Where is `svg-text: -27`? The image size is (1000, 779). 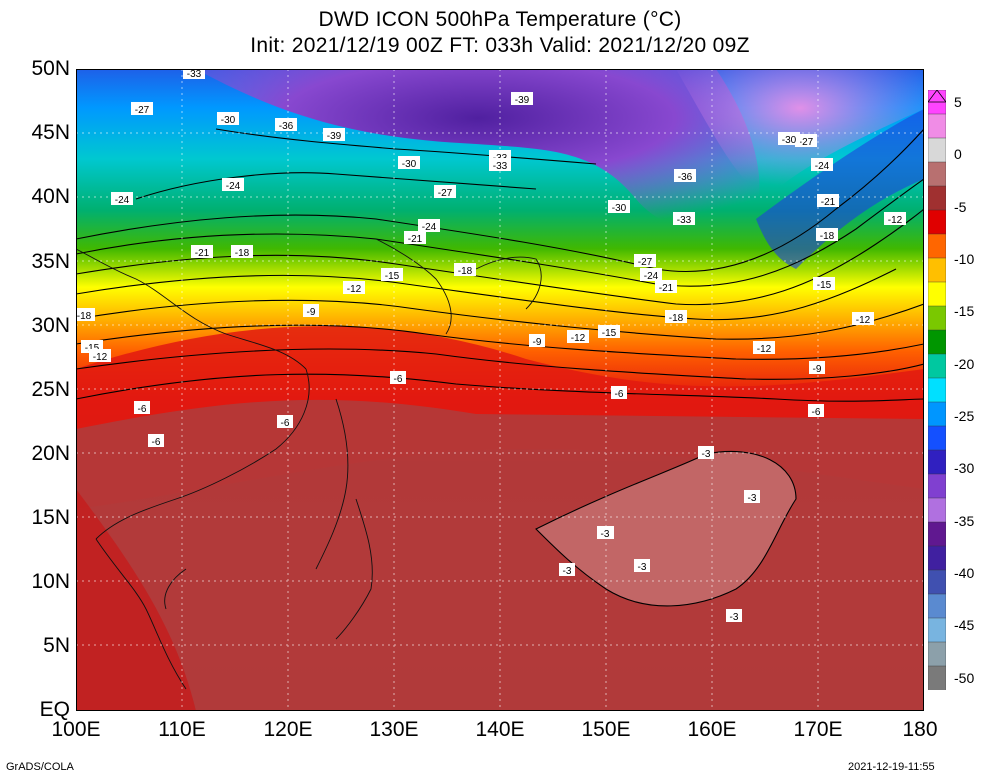
svg-text: -27 is located at coordinates (645, 262).